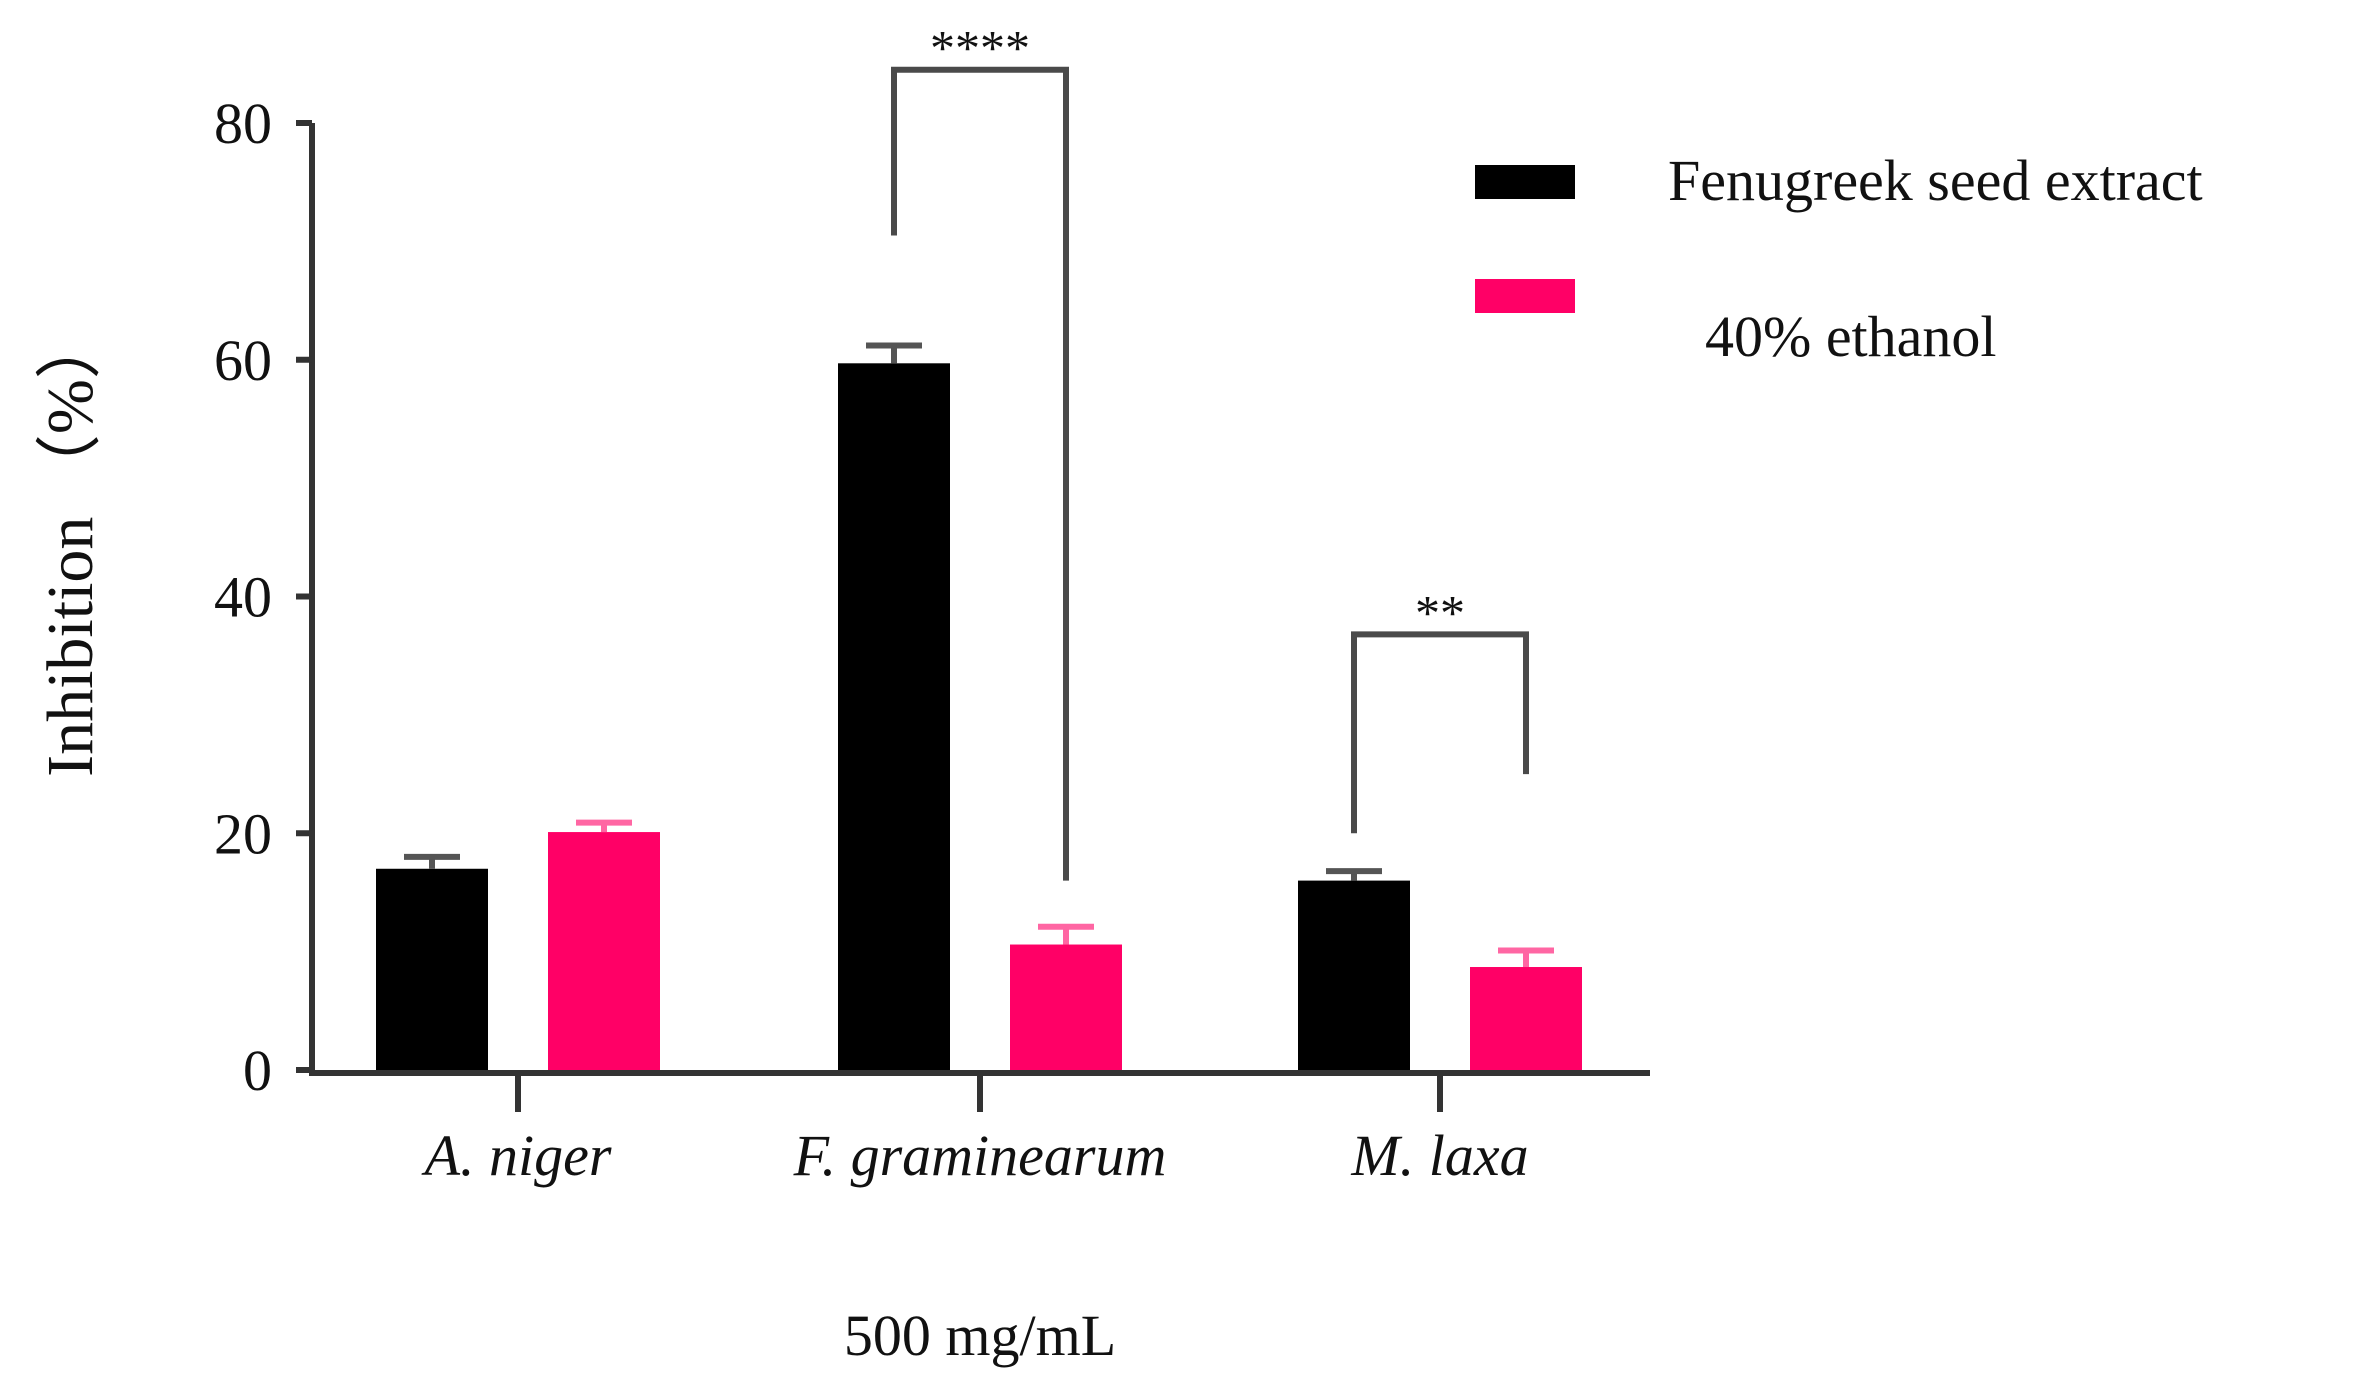 Image resolution: width=2361 pixels, height=1397 pixels. What do you see at coordinates (1526, 1018) in the screenshot?
I see `bar-40-ethanol-m-laxa` at bounding box center [1526, 1018].